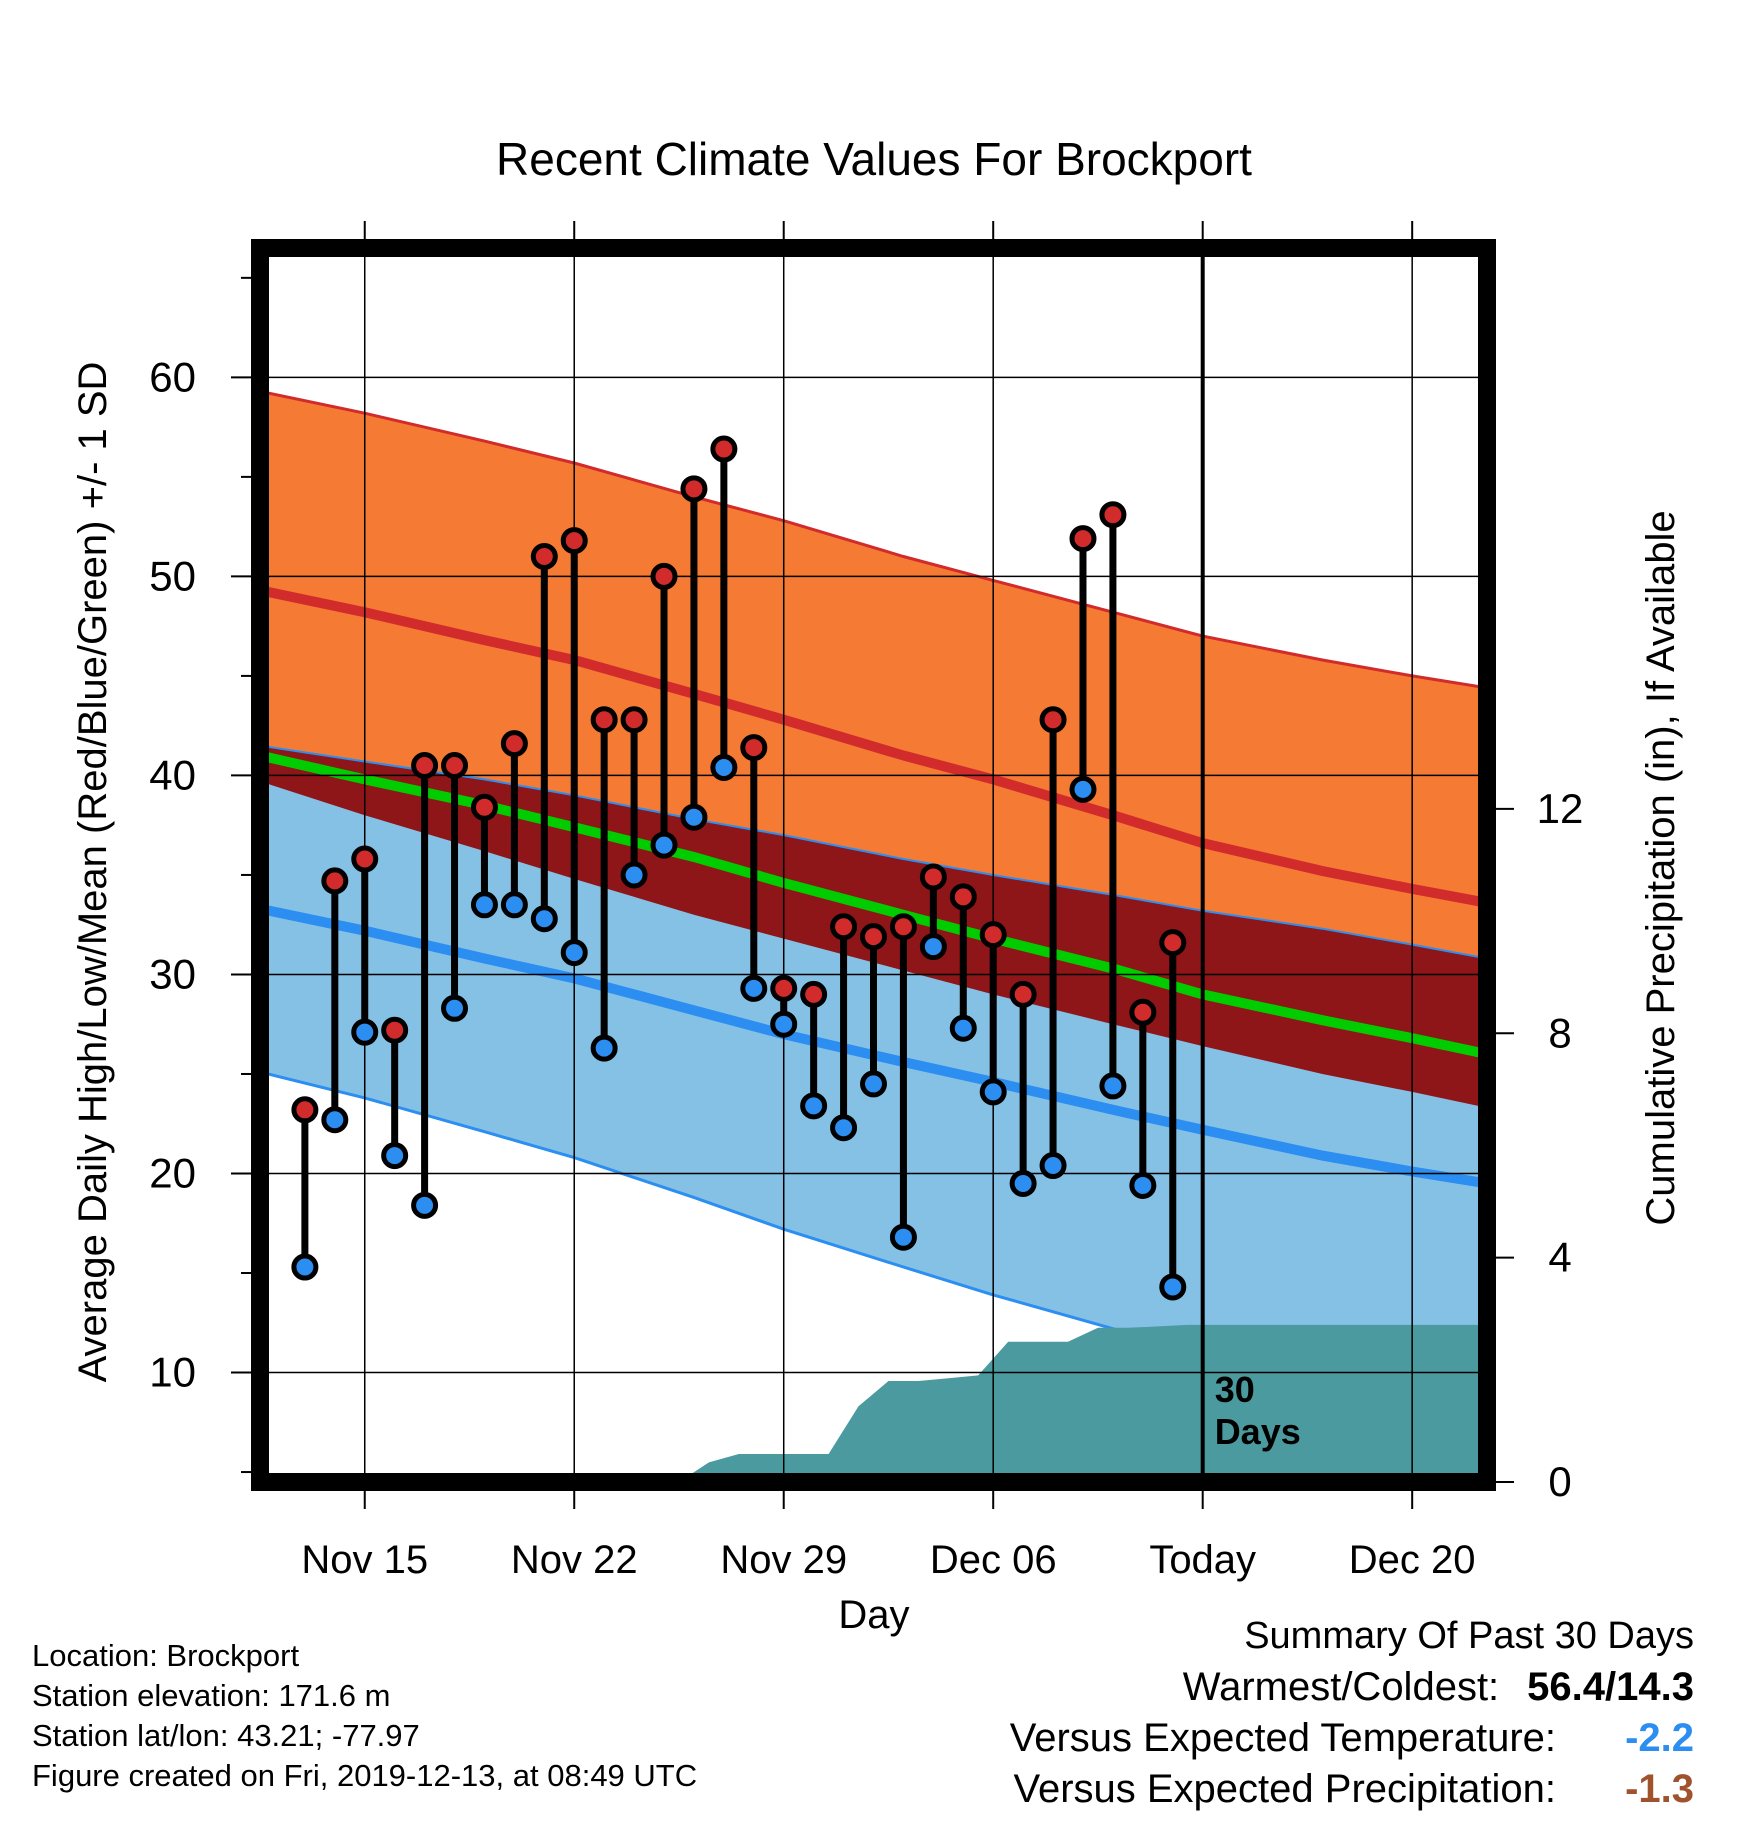 This screenshot has height=1828, width=1748. I want to click on warm-cold-row: Warmest/Coldest: 56.4/14.3, so click(1352, 1687).